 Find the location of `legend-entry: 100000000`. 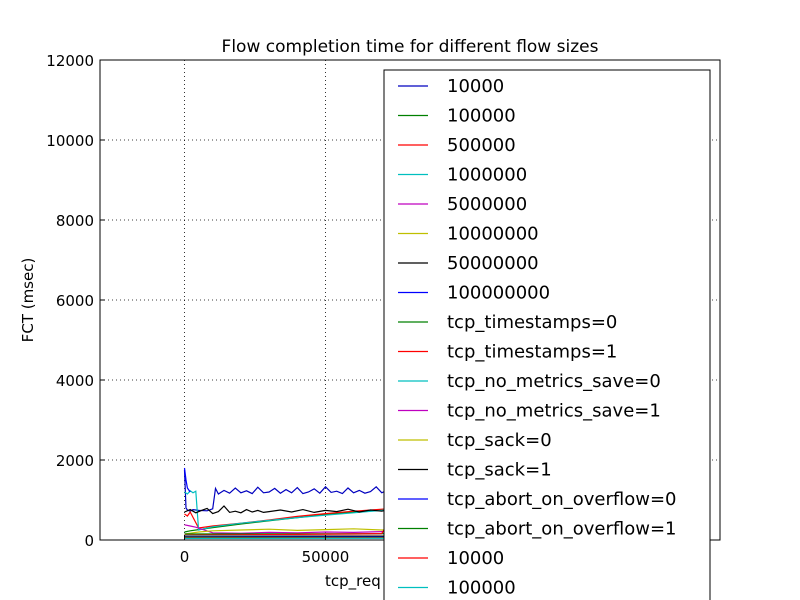

legend-entry: 100000000 is located at coordinates (498, 293).